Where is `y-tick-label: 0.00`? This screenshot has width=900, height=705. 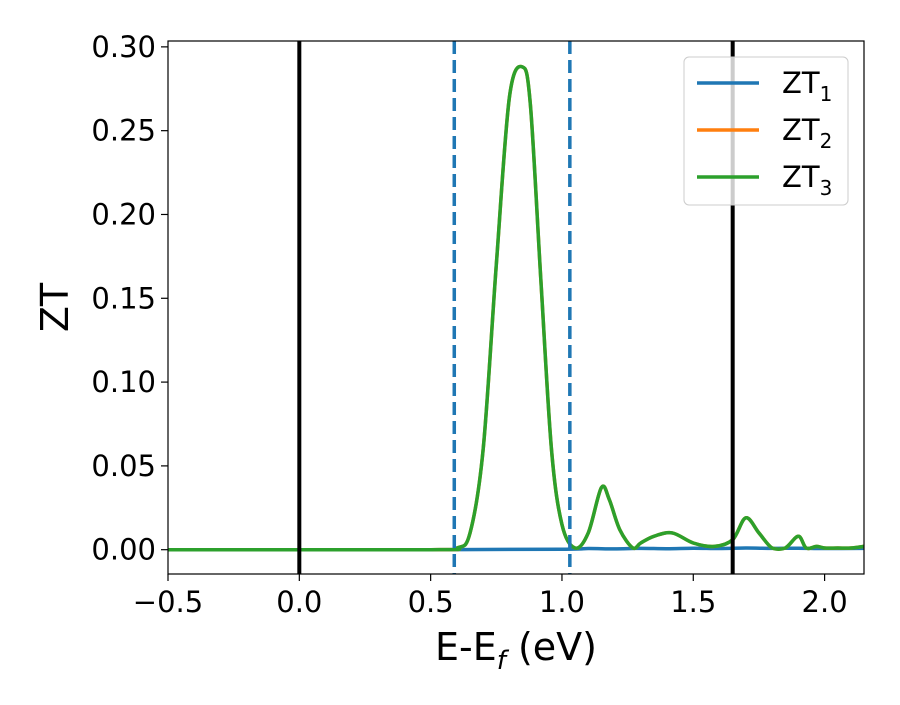
y-tick-label: 0.00 is located at coordinates (123, 550).